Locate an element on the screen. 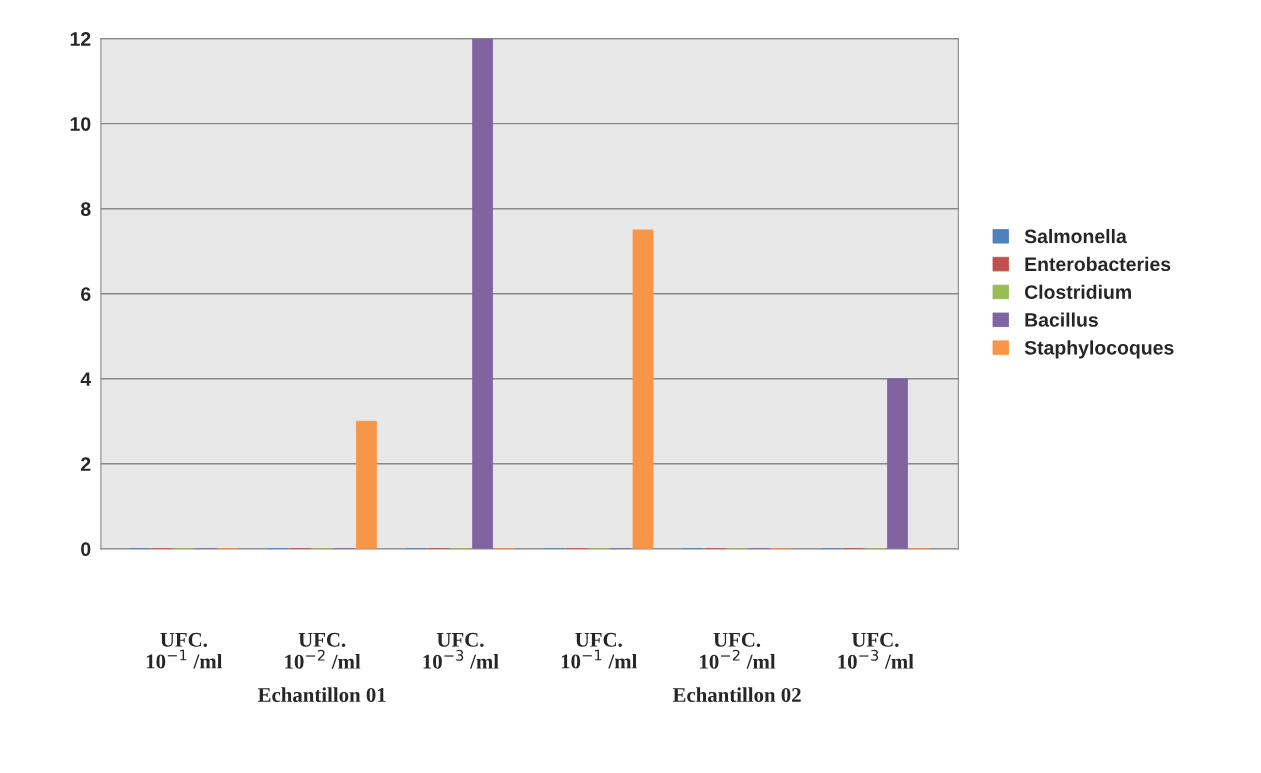 Image resolution: width=1261 pixels, height=773 pixels. y-tick-label: 4 is located at coordinates (86, 379).